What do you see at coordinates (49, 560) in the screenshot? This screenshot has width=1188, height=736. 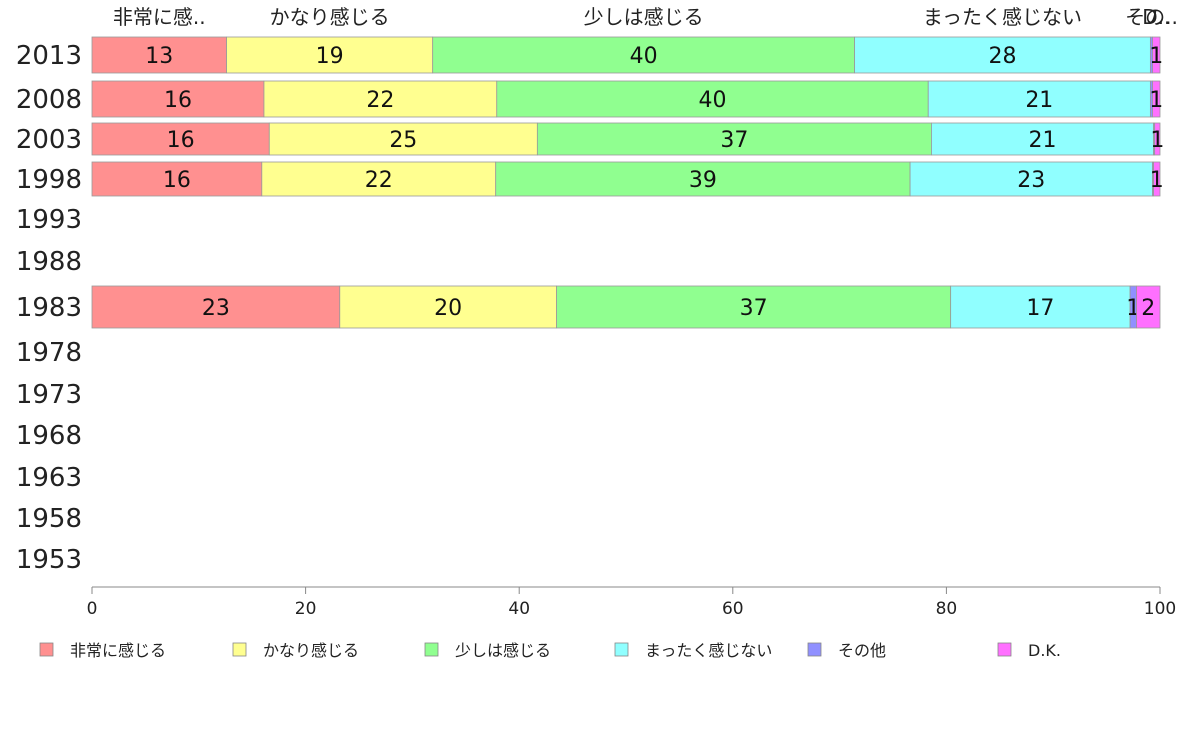 I see `year-label-1953: 1953` at bounding box center [49, 560].